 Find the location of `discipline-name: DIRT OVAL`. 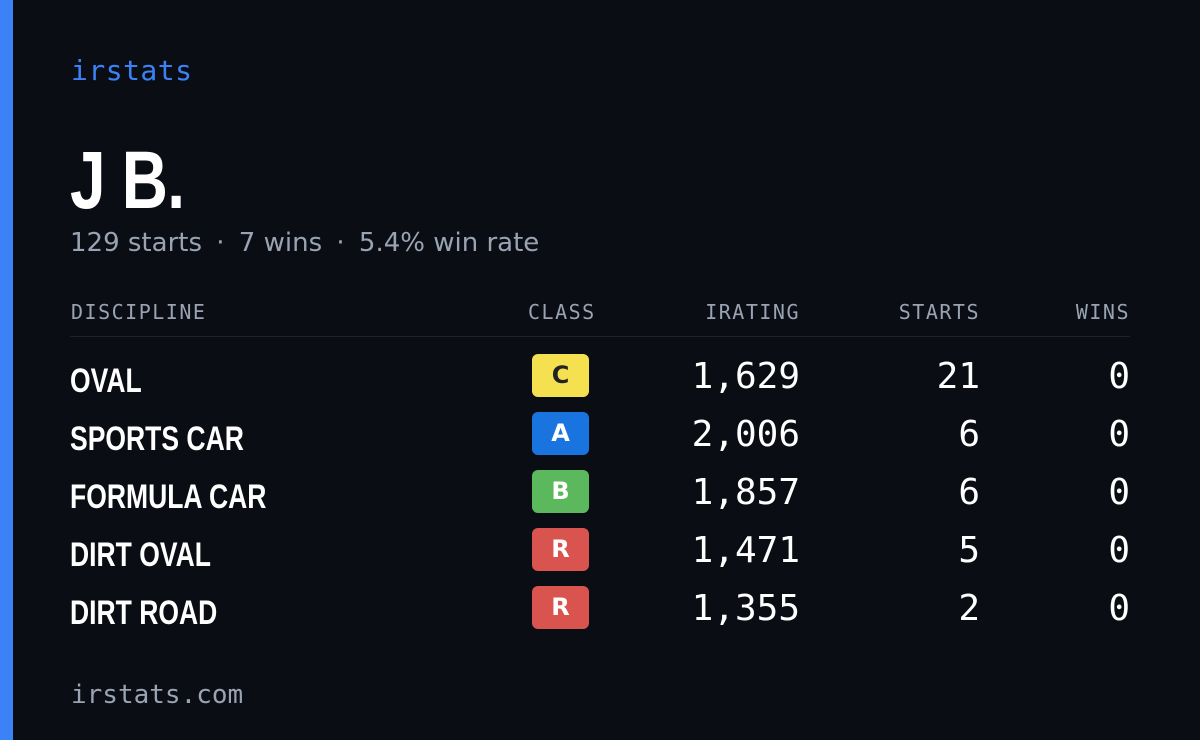

discipline-name: DIRT OVAL is located at coordinates (140, 555).